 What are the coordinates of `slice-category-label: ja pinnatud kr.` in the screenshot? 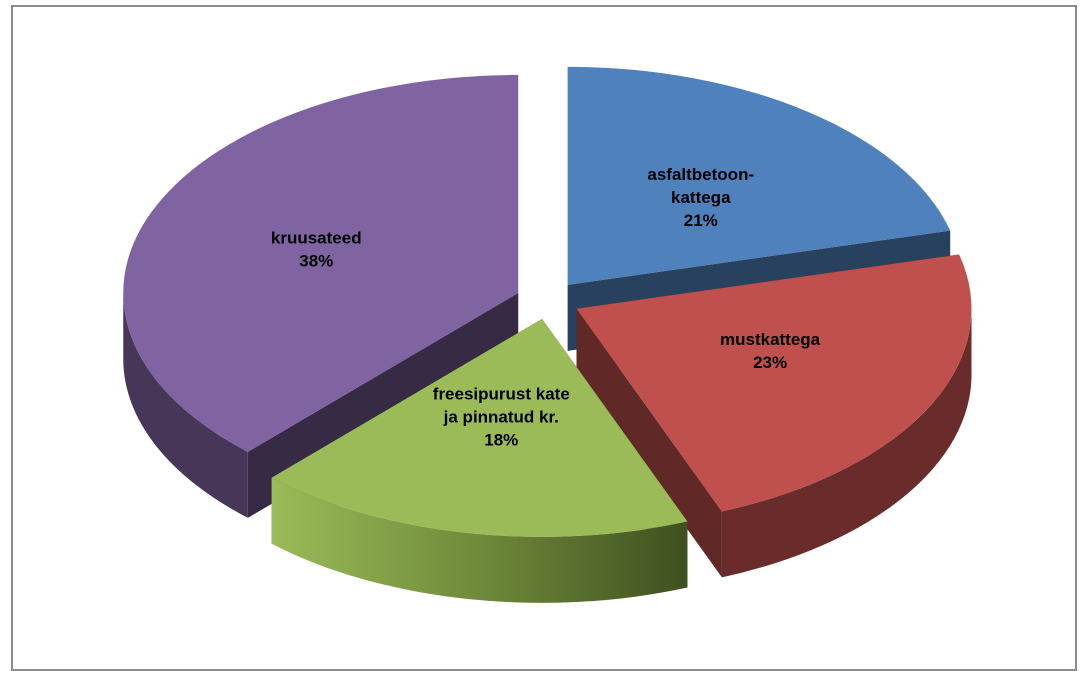 It's located at (501, 417).